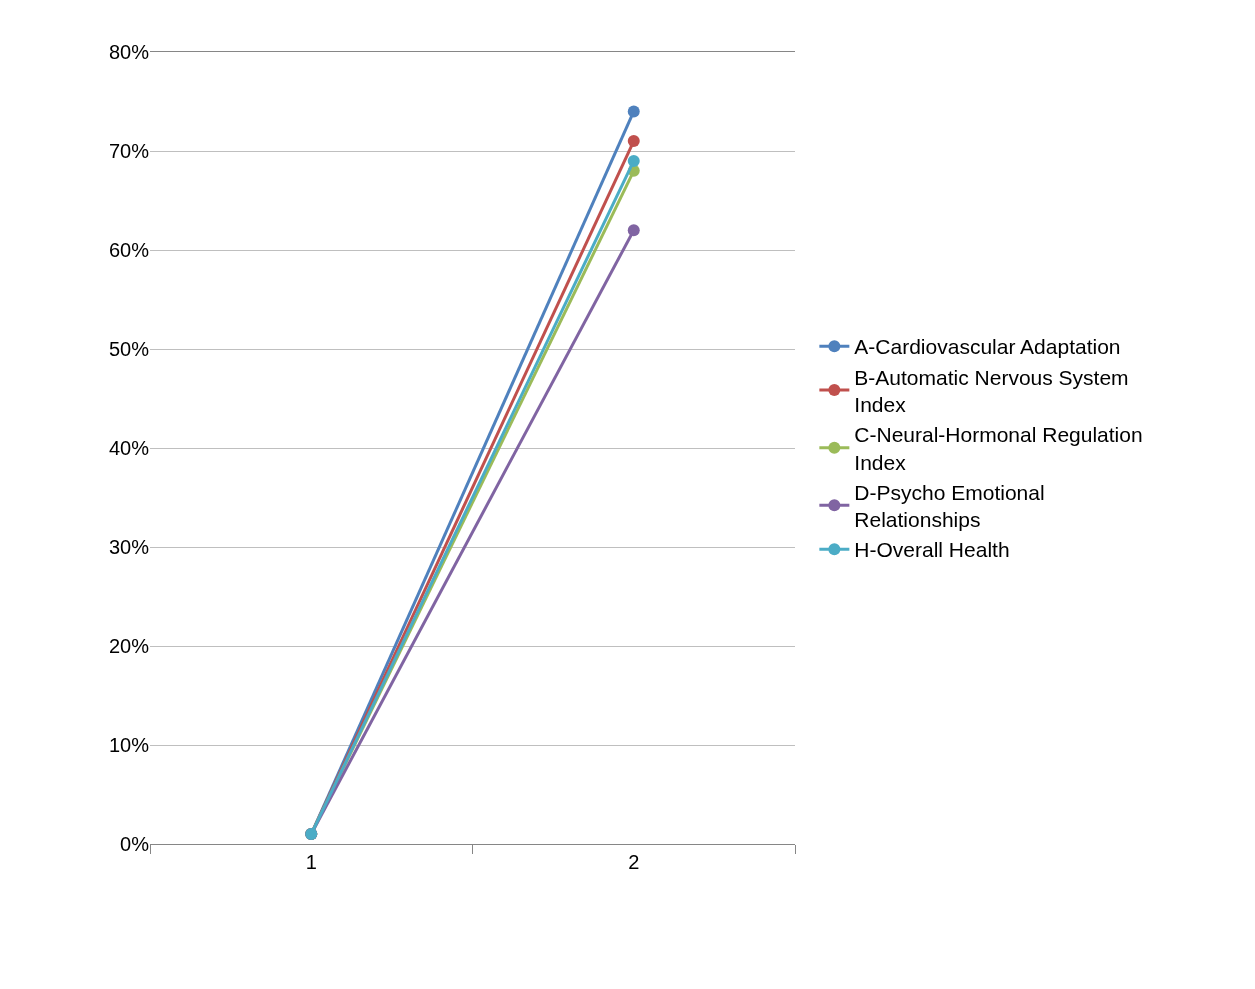  What do you see at coordinates (129, 547) in the screenshot?
I see `y-tick-label: 30%` at bounding box center [129, 547].